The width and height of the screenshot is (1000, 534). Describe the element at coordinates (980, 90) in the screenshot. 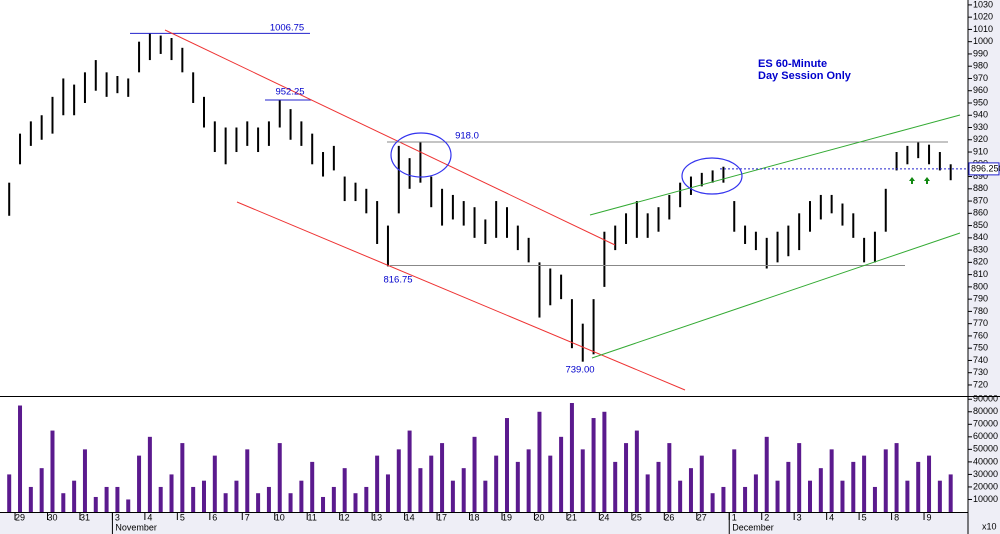

I see `y-tick-label: 960` at that location.